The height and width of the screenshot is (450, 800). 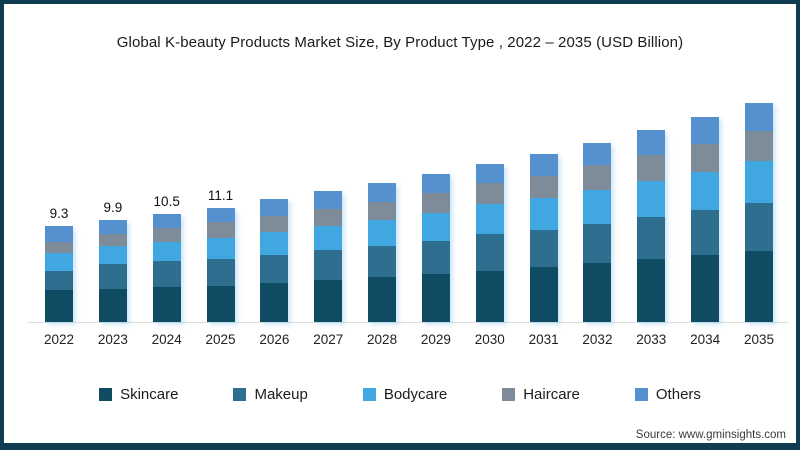 What do you see at coordinates (274, 339) in the screenshot?
I see `x-tick-label-2026: 2026` at bounding box center [274, 339].